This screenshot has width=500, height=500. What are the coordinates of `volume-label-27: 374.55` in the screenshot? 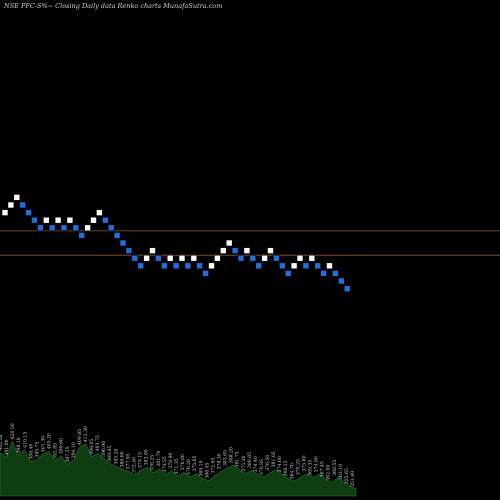 It's located at (165, 464).